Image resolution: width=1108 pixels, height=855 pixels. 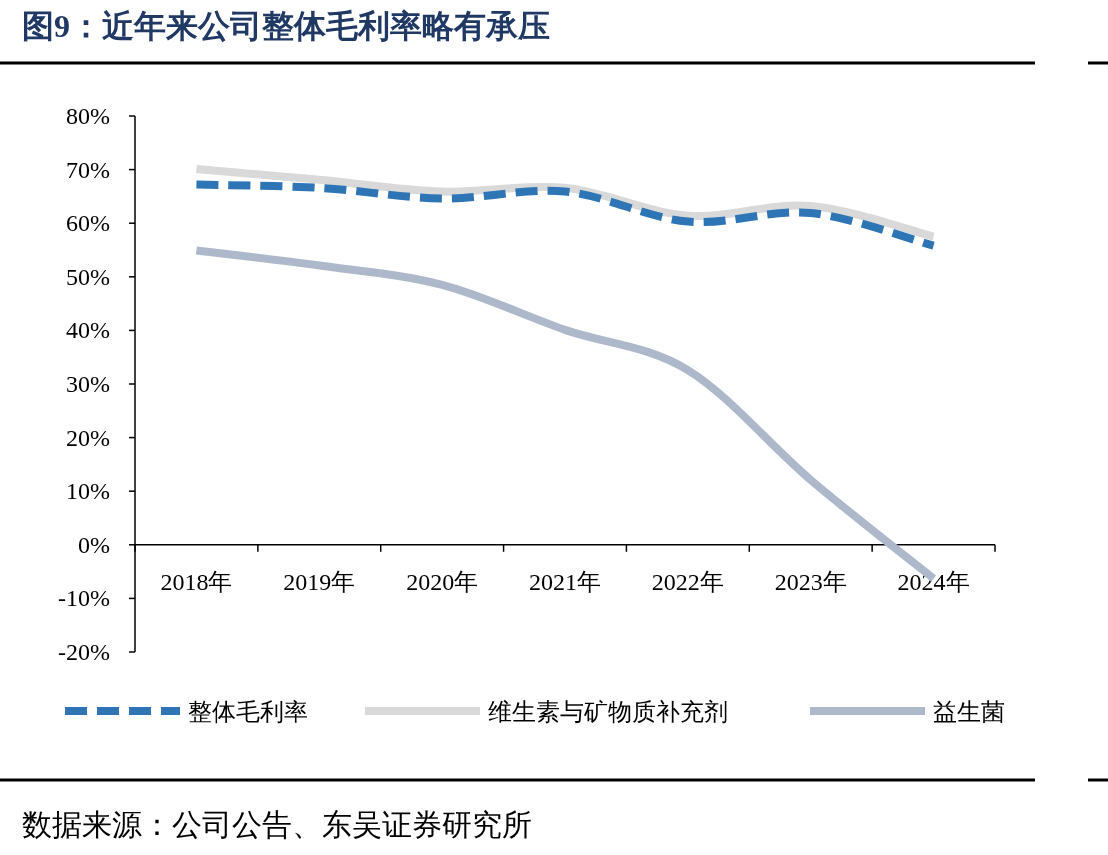 What do you see at coordinates (88, 384) in the screenshot?
I see `y-tick-label: 30%` at bounding box center [88, 384].